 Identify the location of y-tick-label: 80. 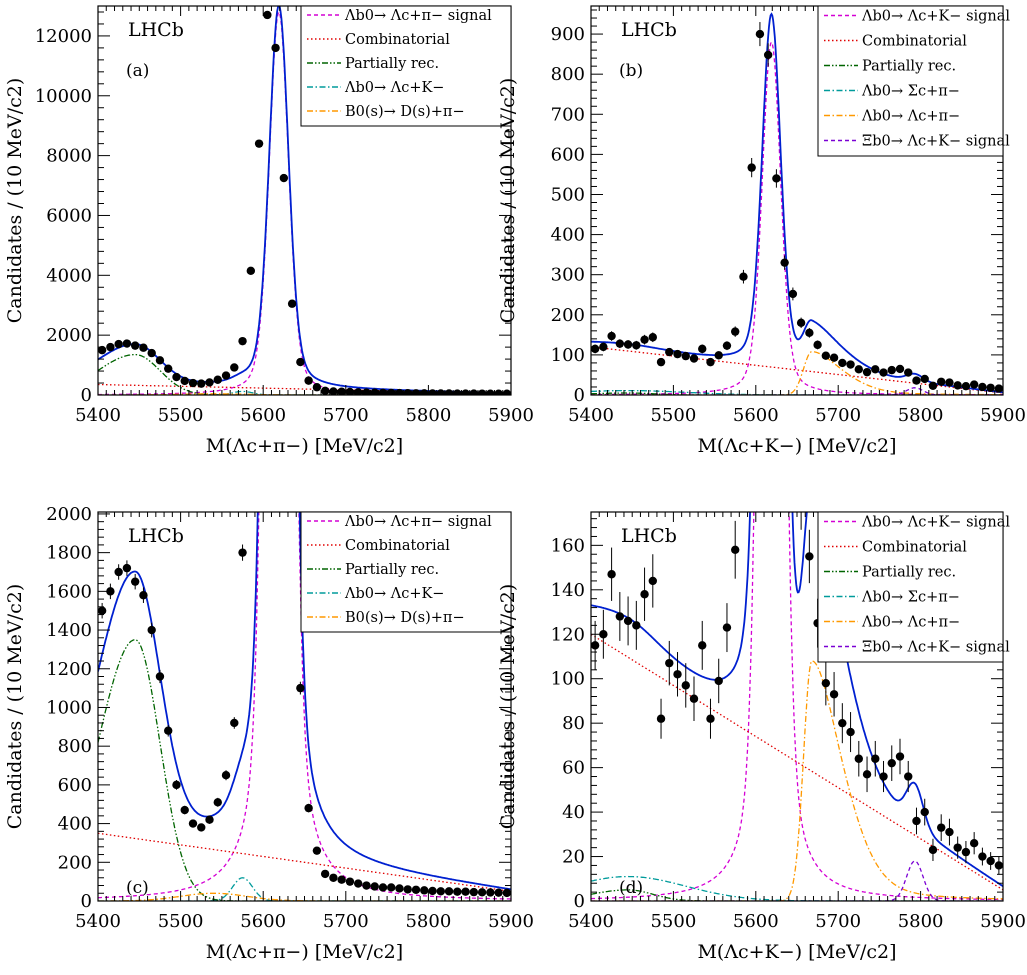
(573, 723).